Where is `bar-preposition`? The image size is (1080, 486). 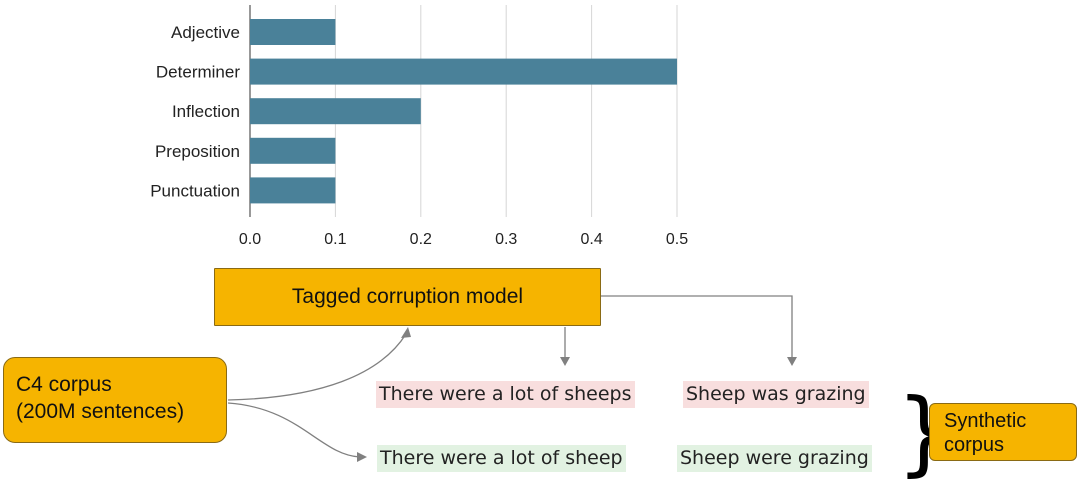 bar-preposition is located at coordinates (293, 150).